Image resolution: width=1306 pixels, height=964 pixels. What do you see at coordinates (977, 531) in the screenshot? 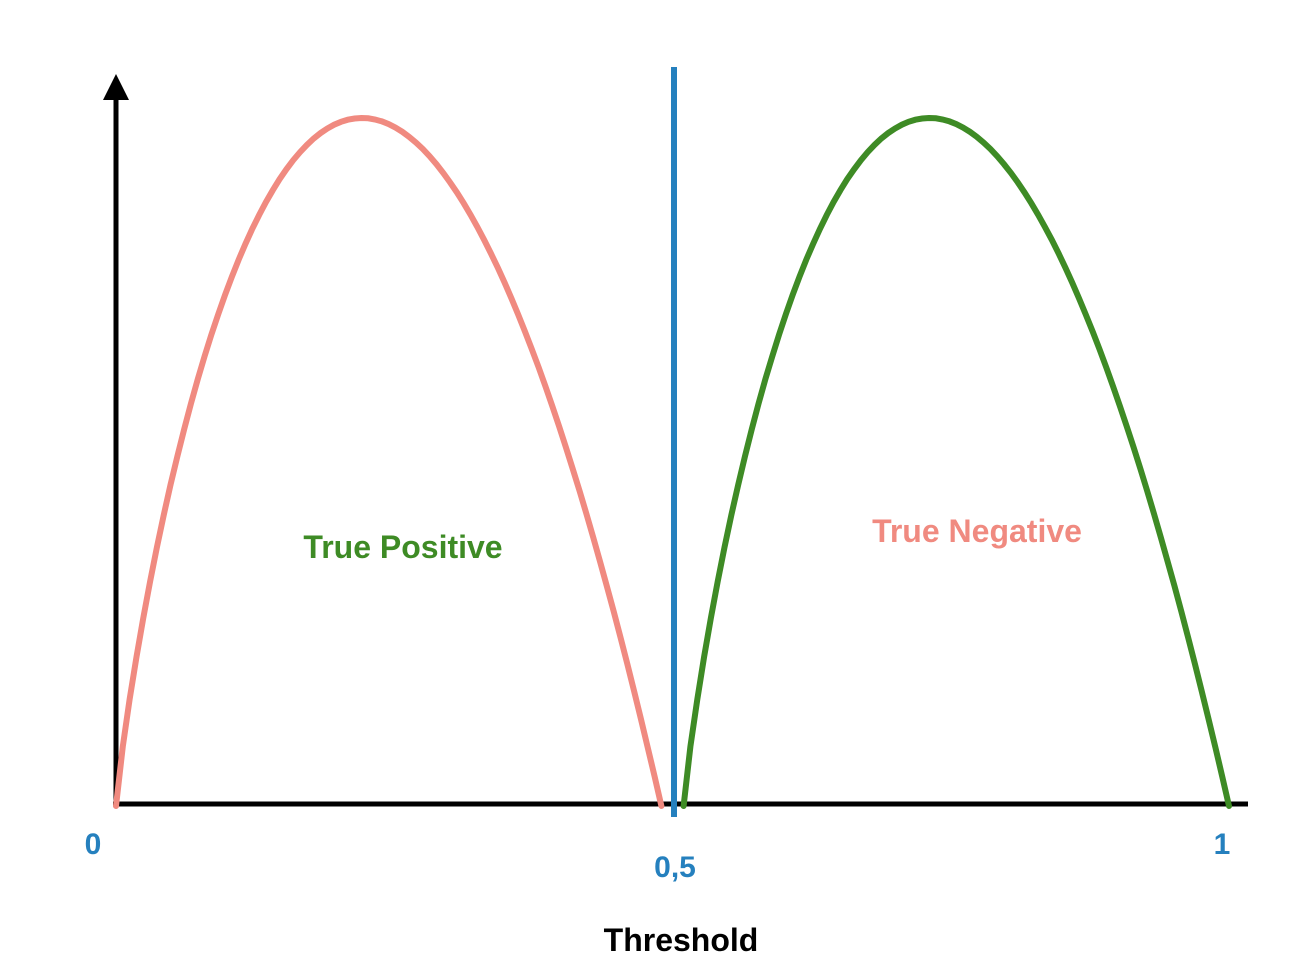
I see `true-negative-label: True Negative` at bounding box center [977, 531].